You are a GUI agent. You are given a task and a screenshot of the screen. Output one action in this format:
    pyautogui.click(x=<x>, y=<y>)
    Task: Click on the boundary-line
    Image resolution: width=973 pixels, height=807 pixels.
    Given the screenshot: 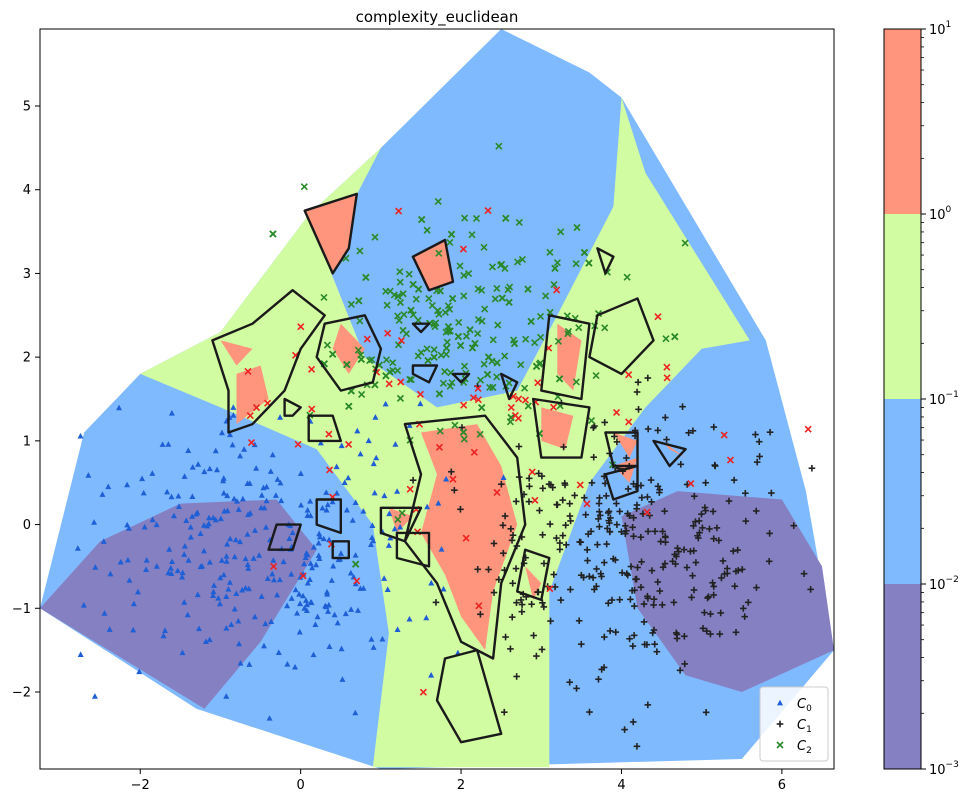 What is the action you would take?
    pyautogui.click(x=324, y=428)
    